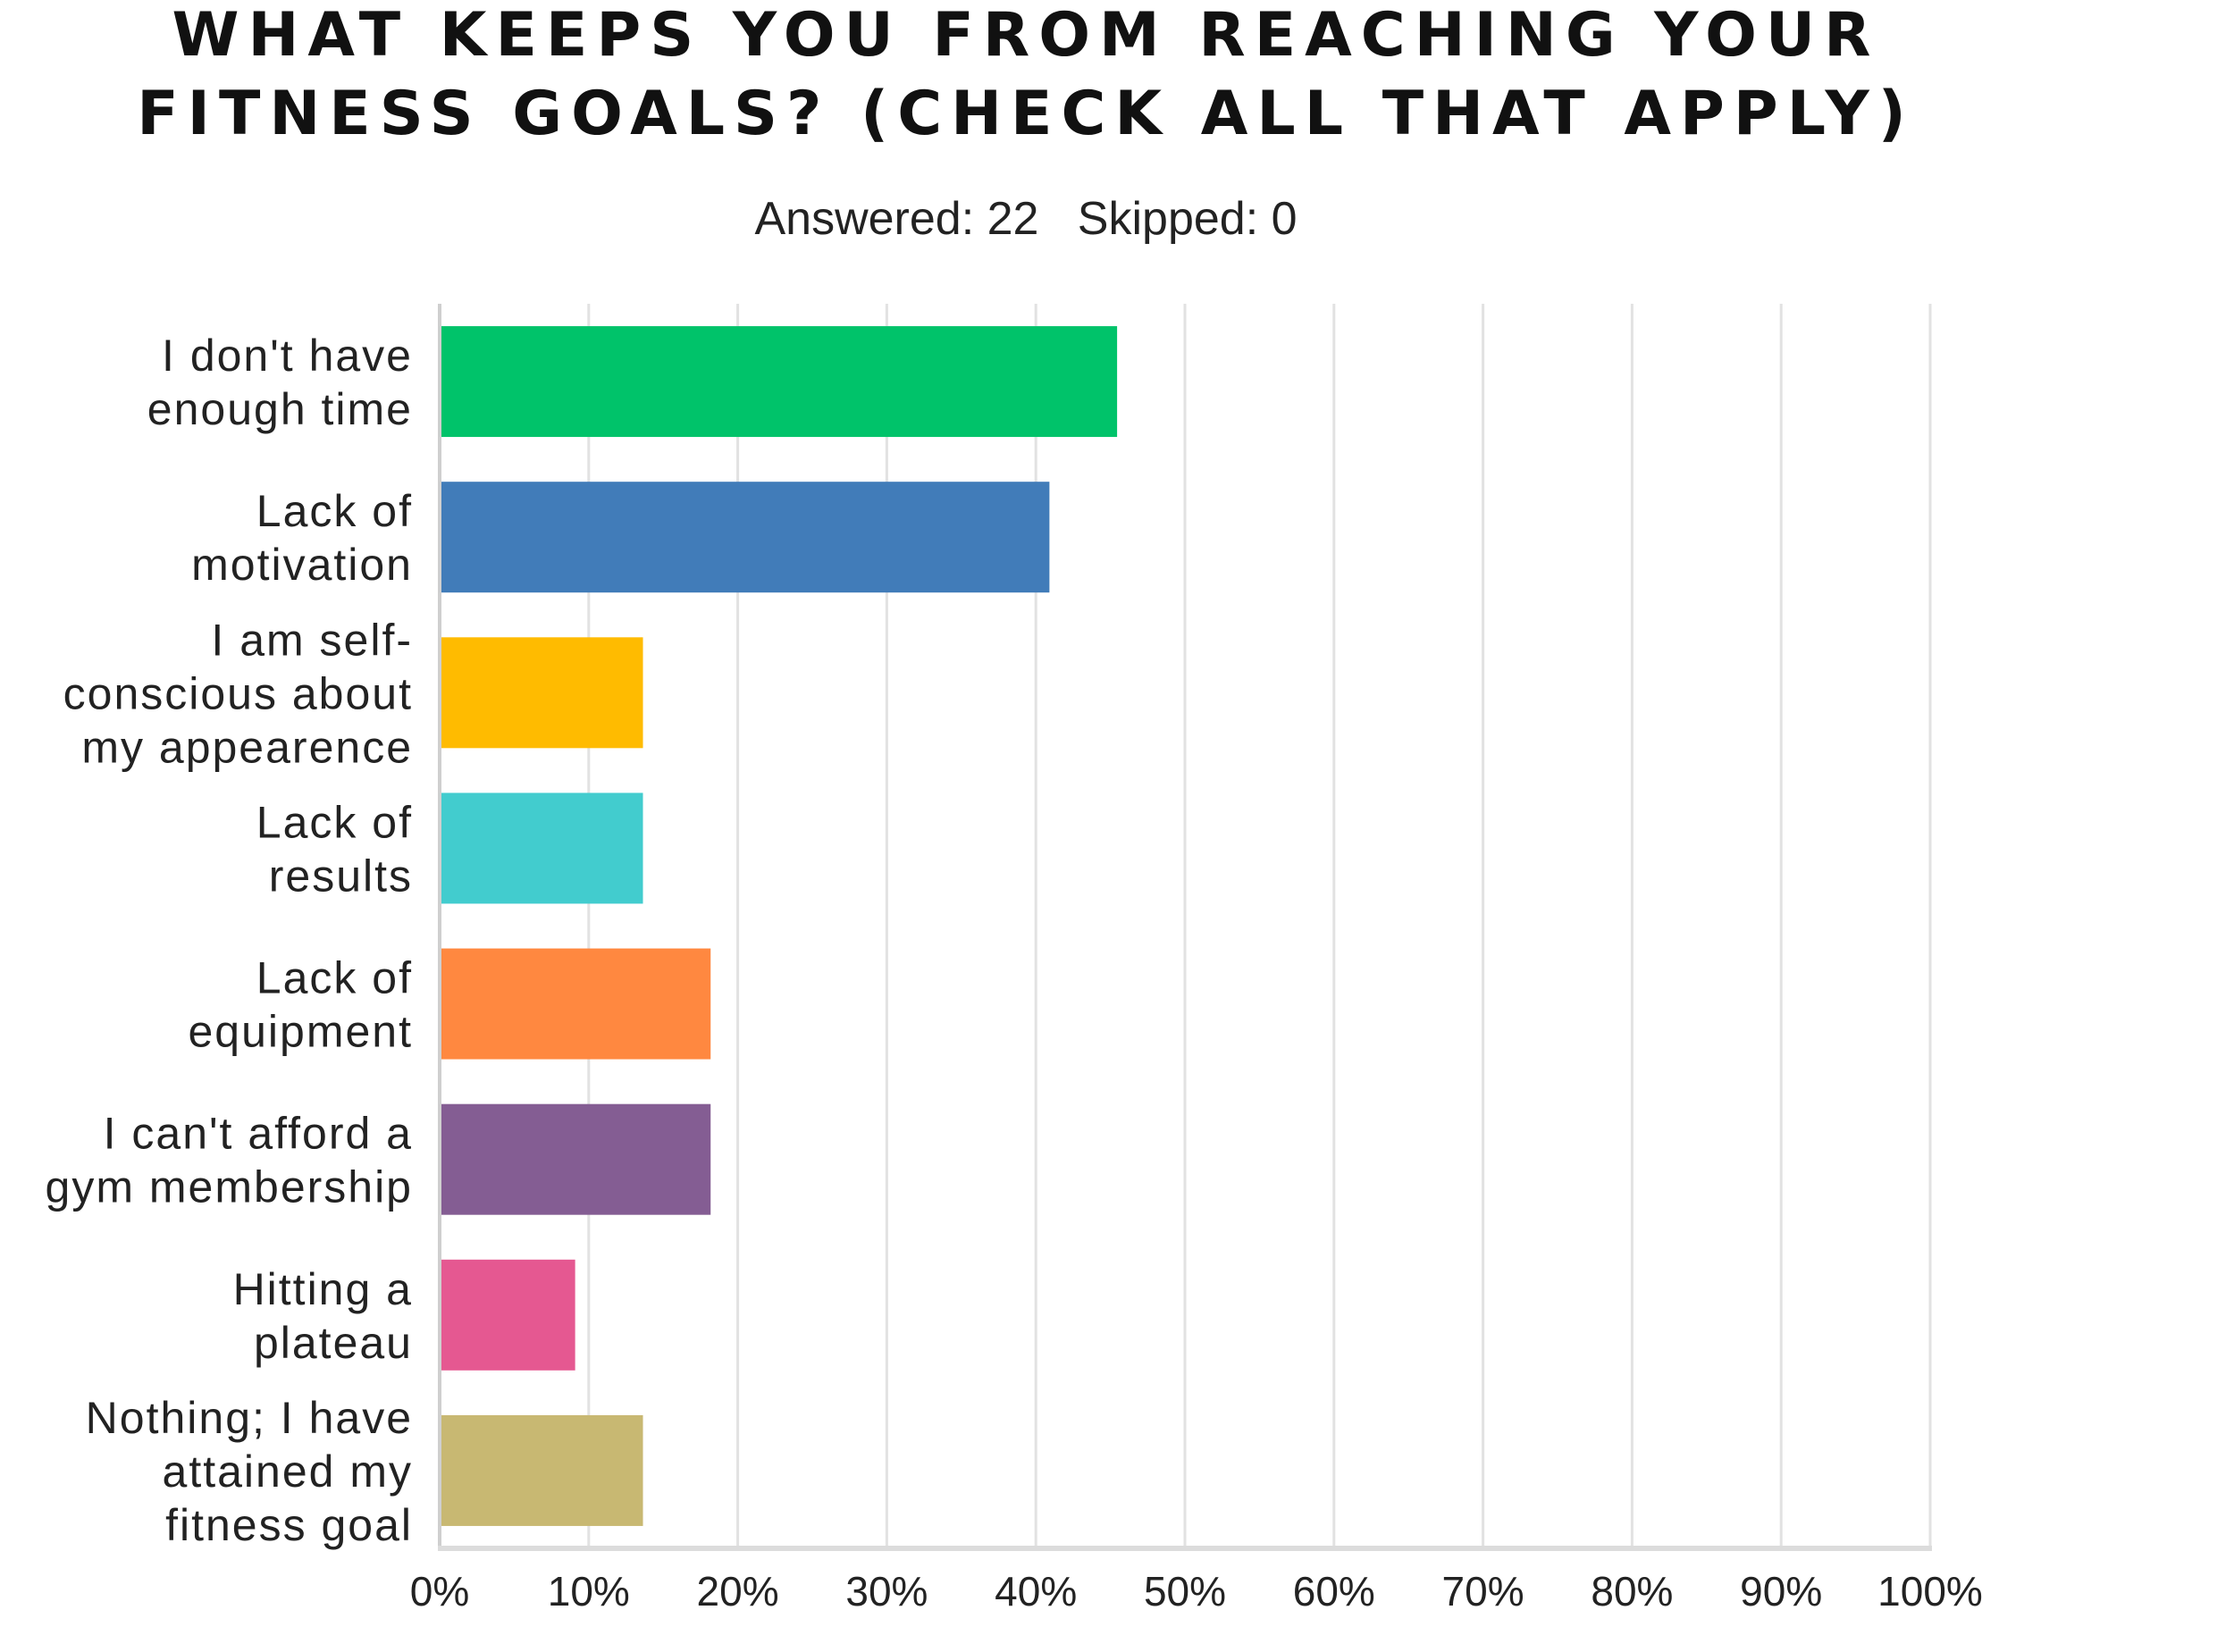  Describe the element at coordinates (323, 1316) in the screenshot. I see `category-label: Hitting a plateau` at that location.